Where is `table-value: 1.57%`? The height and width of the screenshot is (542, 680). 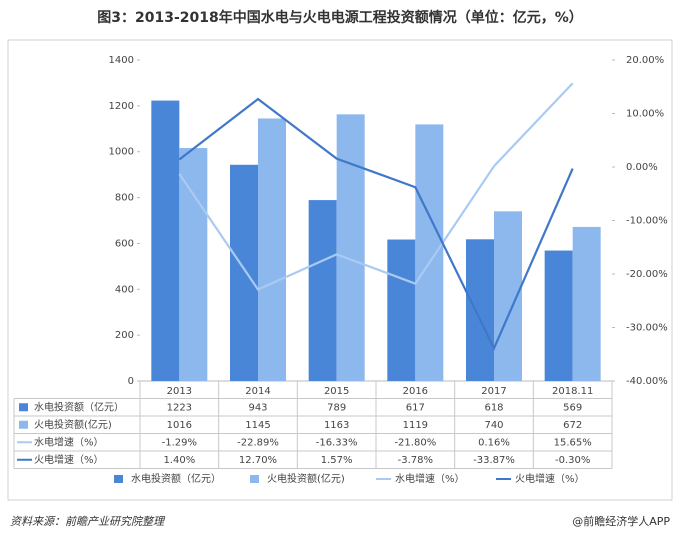
table-value: 1.57% is located at coordinates (337, 460).